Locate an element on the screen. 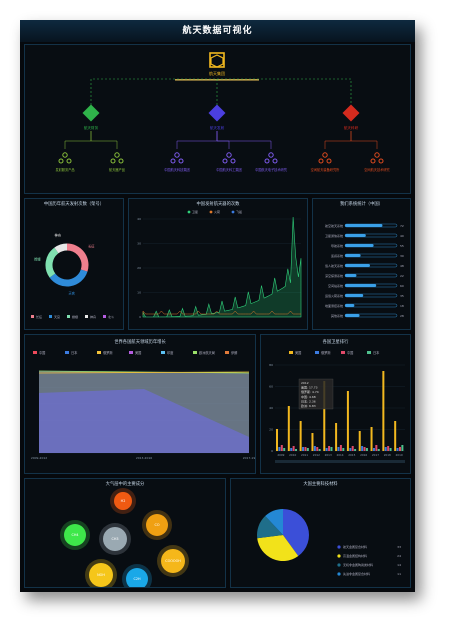  grouped-x-tick: 2011 is located at coordinates (304, 455).